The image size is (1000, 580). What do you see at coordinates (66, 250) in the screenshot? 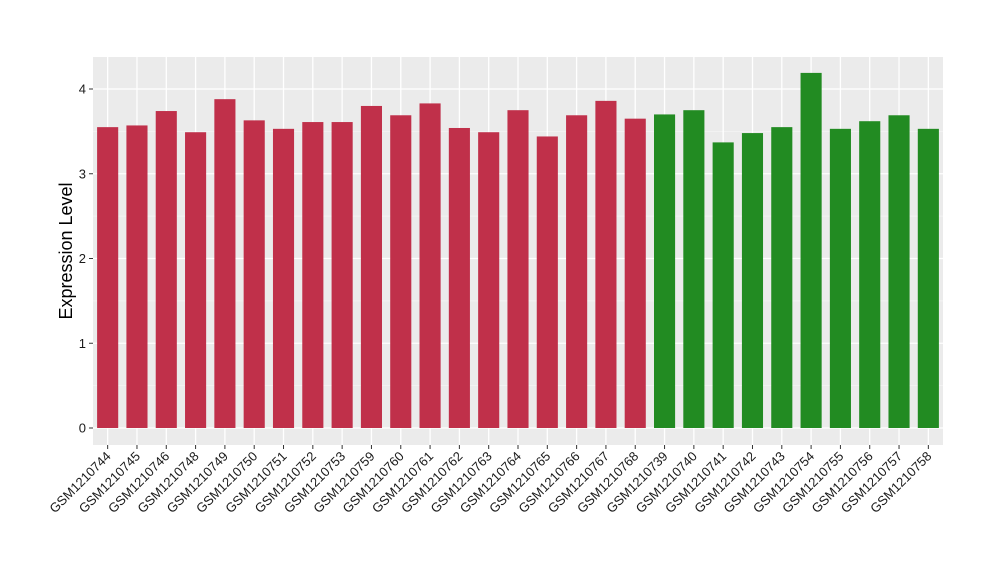
I see `y-axis-title: Expression Level` at bounding box center [66, 250].